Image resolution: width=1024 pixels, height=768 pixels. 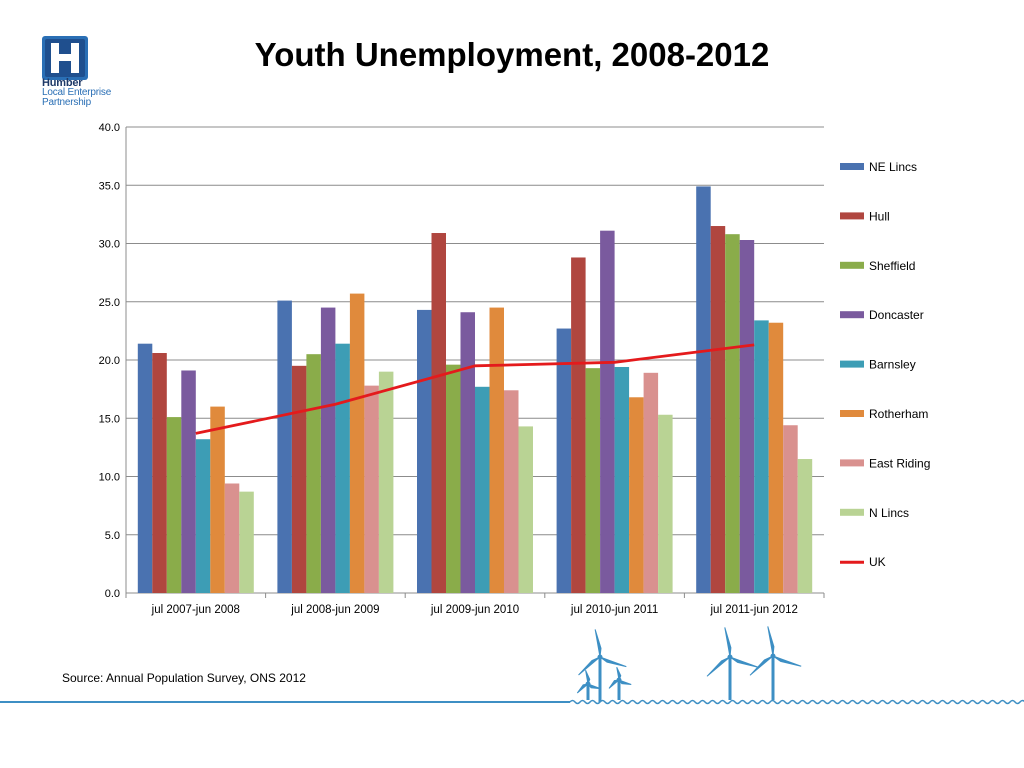 I want to click on y-tick-label-3: 15.0, so click(x=109, y=419).